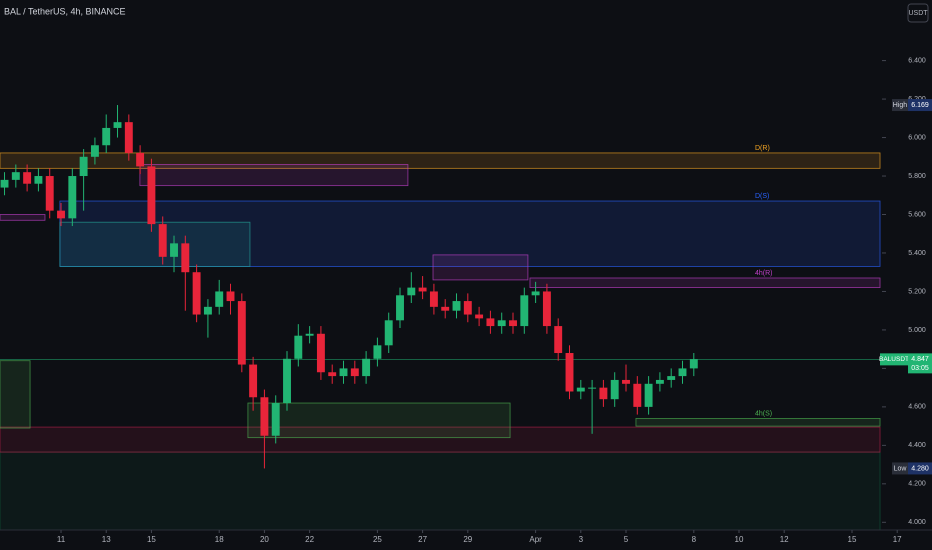 Image resolution: width=932 pixels, height=550 pixels. I want to click on y-tick-label: 5.800, so click(917, 176).